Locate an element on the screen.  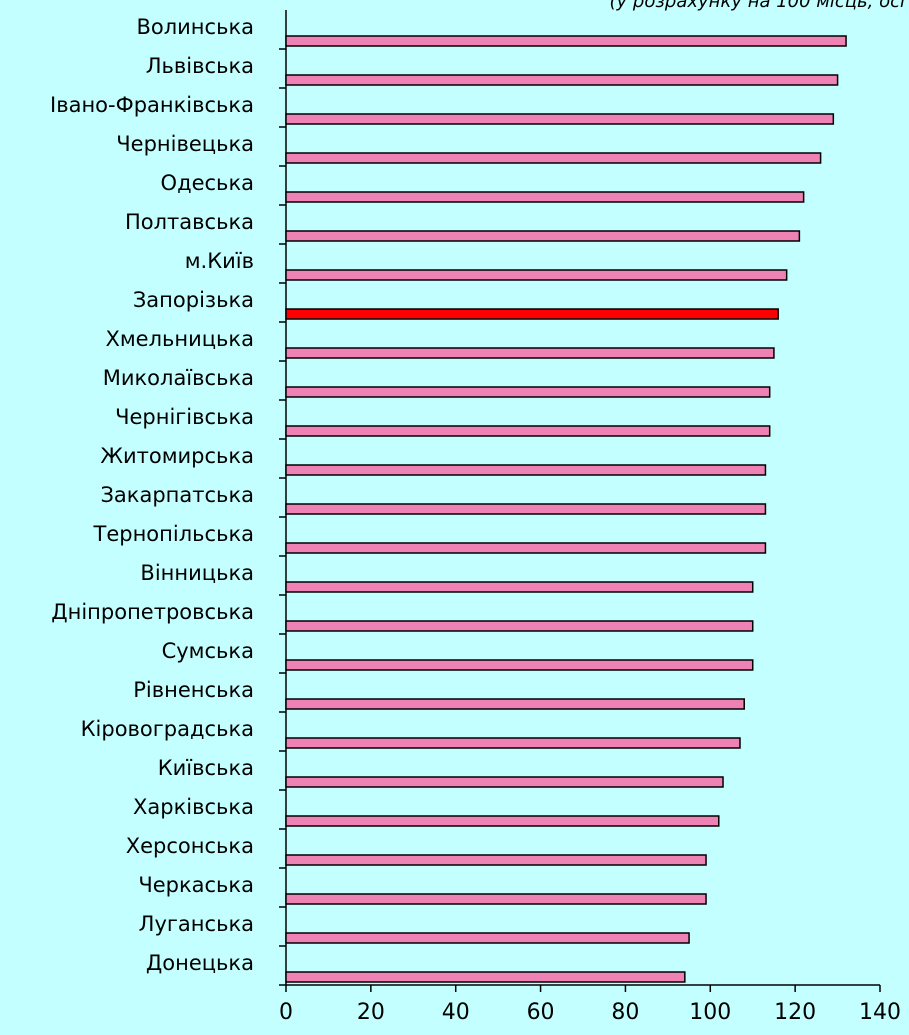
y-tick-label: Дніпропетровська is located at coordinates (152, 612).